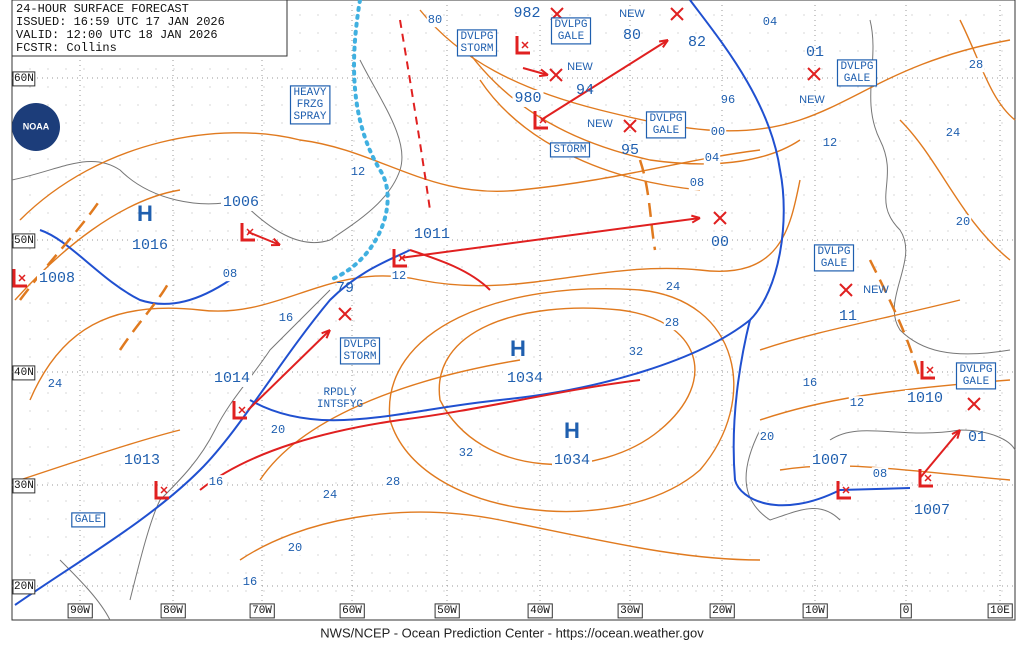  Describe the element at coordinates (630, 611) in the screenshot. I see `lon-label-box` at that location.